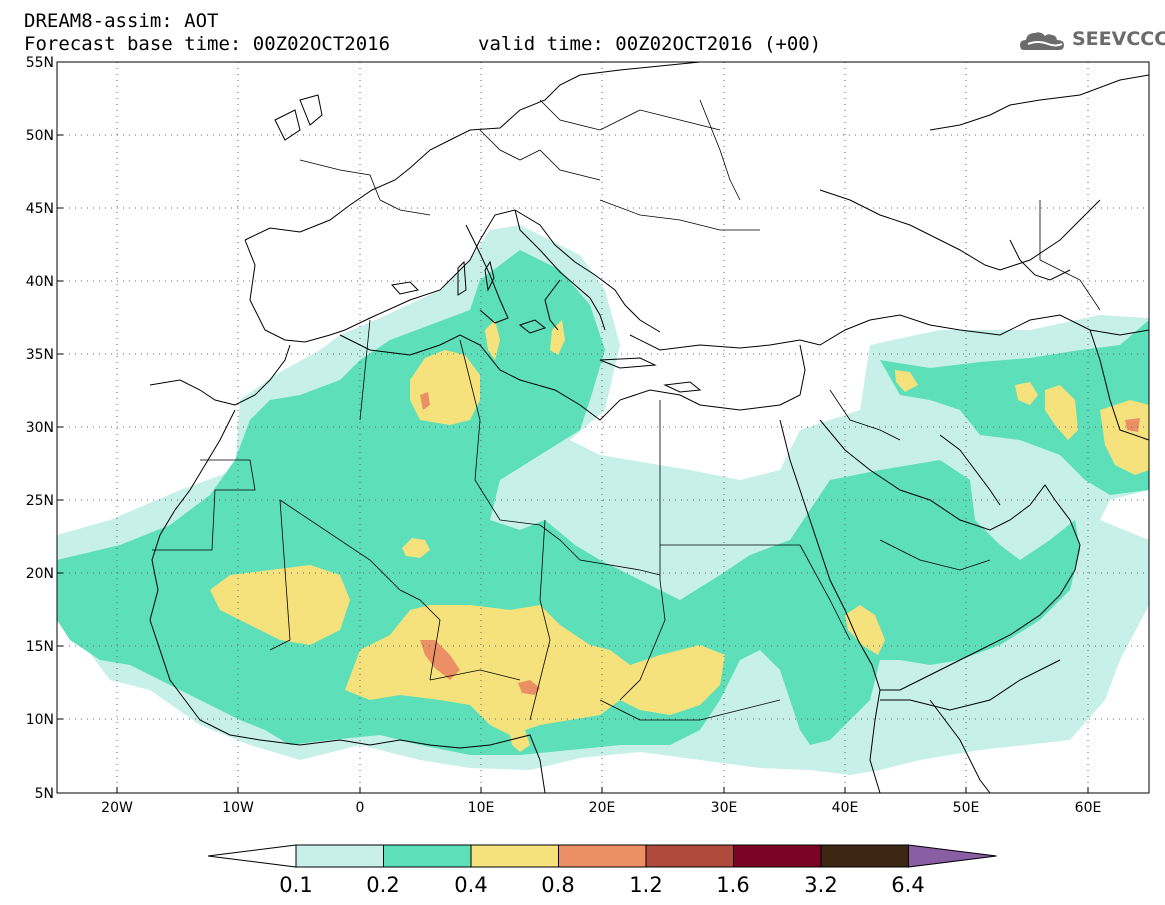 Image resolution: width=1165 pixels, height=905 pixels. I want to click on lat-label: 25N, so click(40, 501).